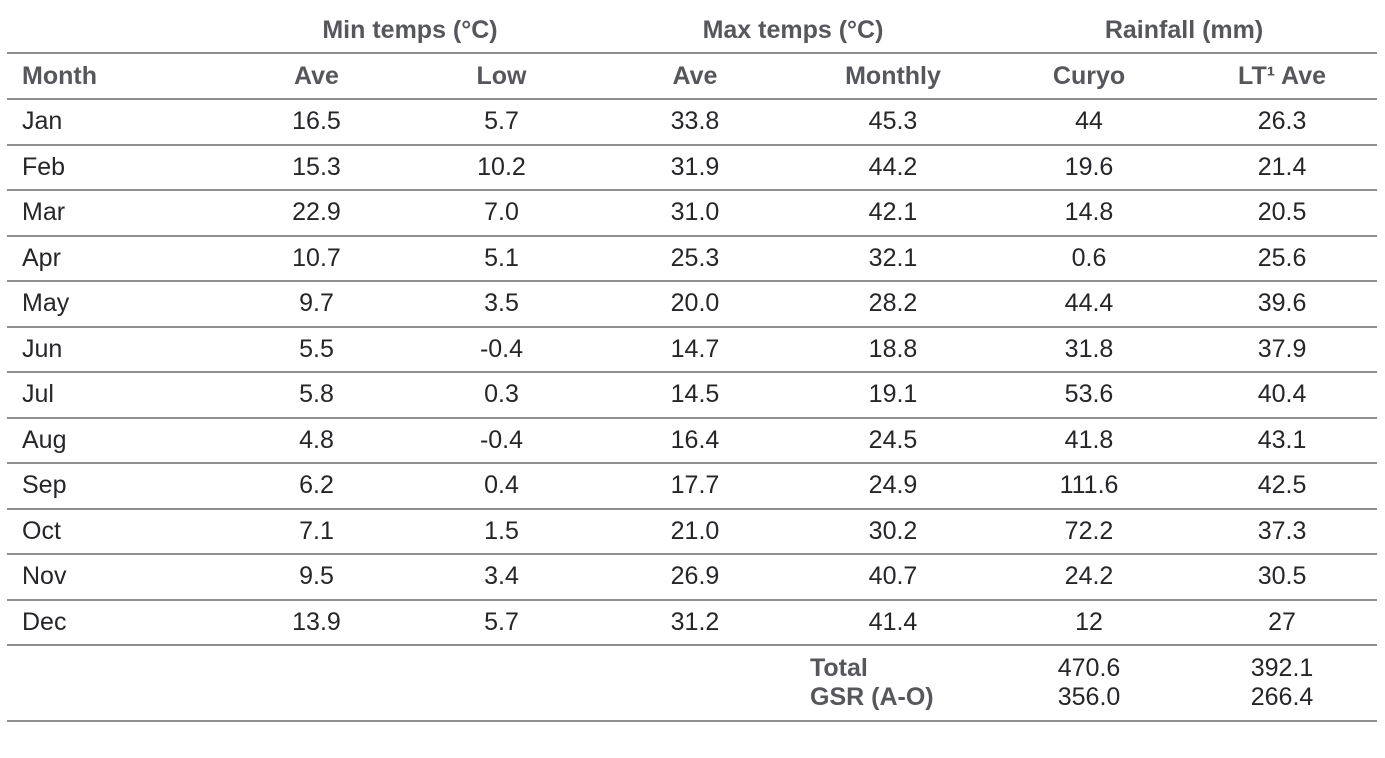 This screenshot has height=758, width=1385. What do you see at coordinates (316, 167) in the screenshot?
I see `value-cell: 15.3` at bounding box center [316, 167].